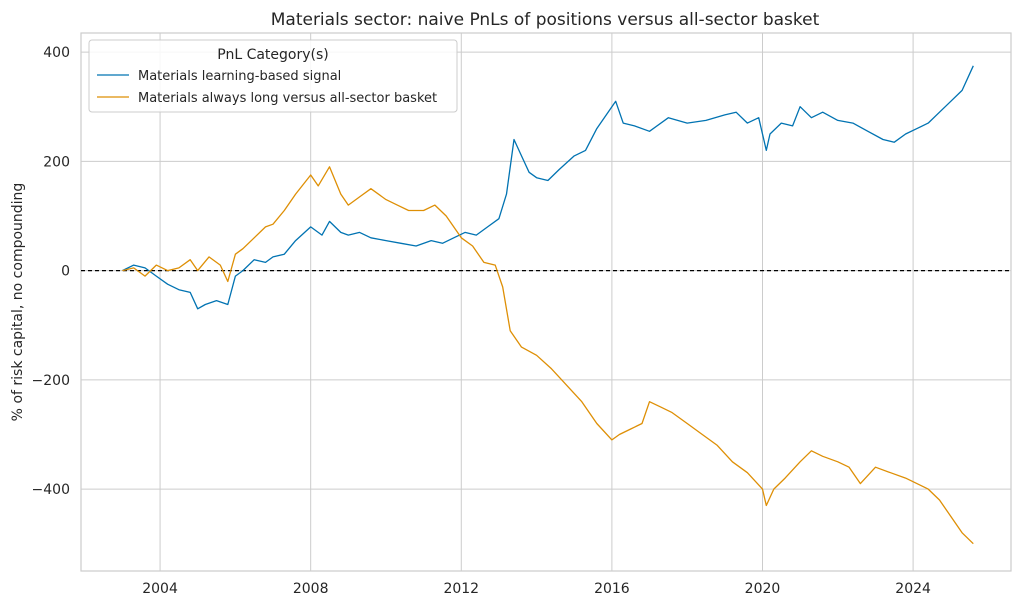 Image resolution: width=1021 pixels, height=609 pixels. What do you see at coordinates (51, 271) in the screenshot?
I see `y-axis-ticks: 400 200 0 −200 −400` at bounding box center [51, 271].